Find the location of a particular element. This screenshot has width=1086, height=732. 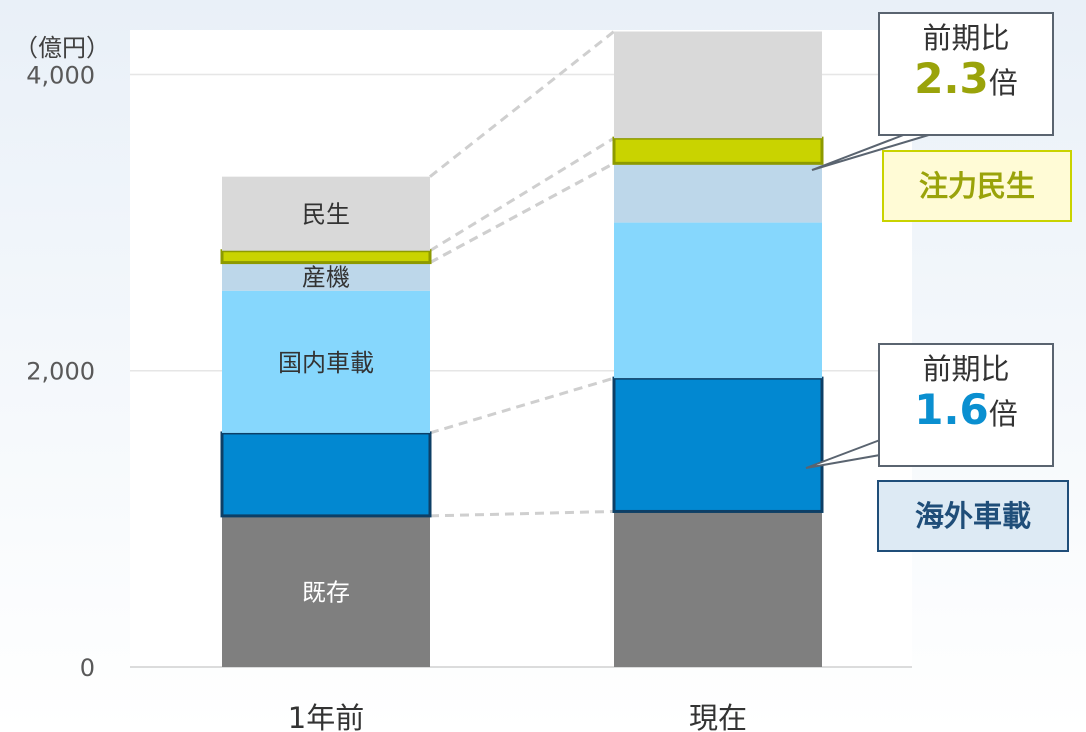

segment-label: 既存 is located at coordinates (326, 592).